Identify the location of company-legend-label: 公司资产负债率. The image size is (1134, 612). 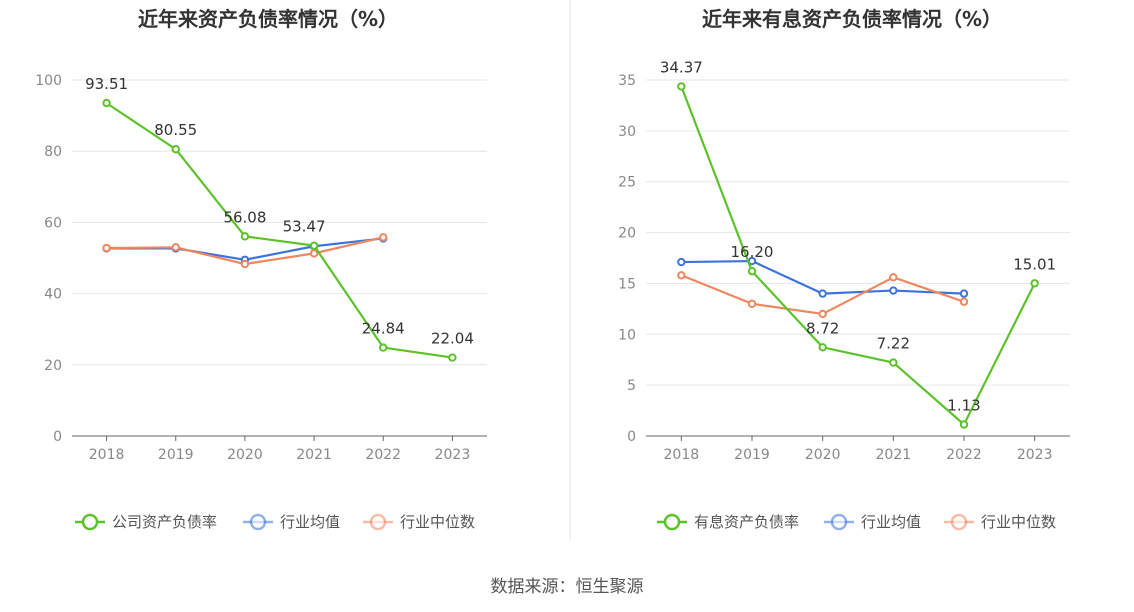
(164, 522).